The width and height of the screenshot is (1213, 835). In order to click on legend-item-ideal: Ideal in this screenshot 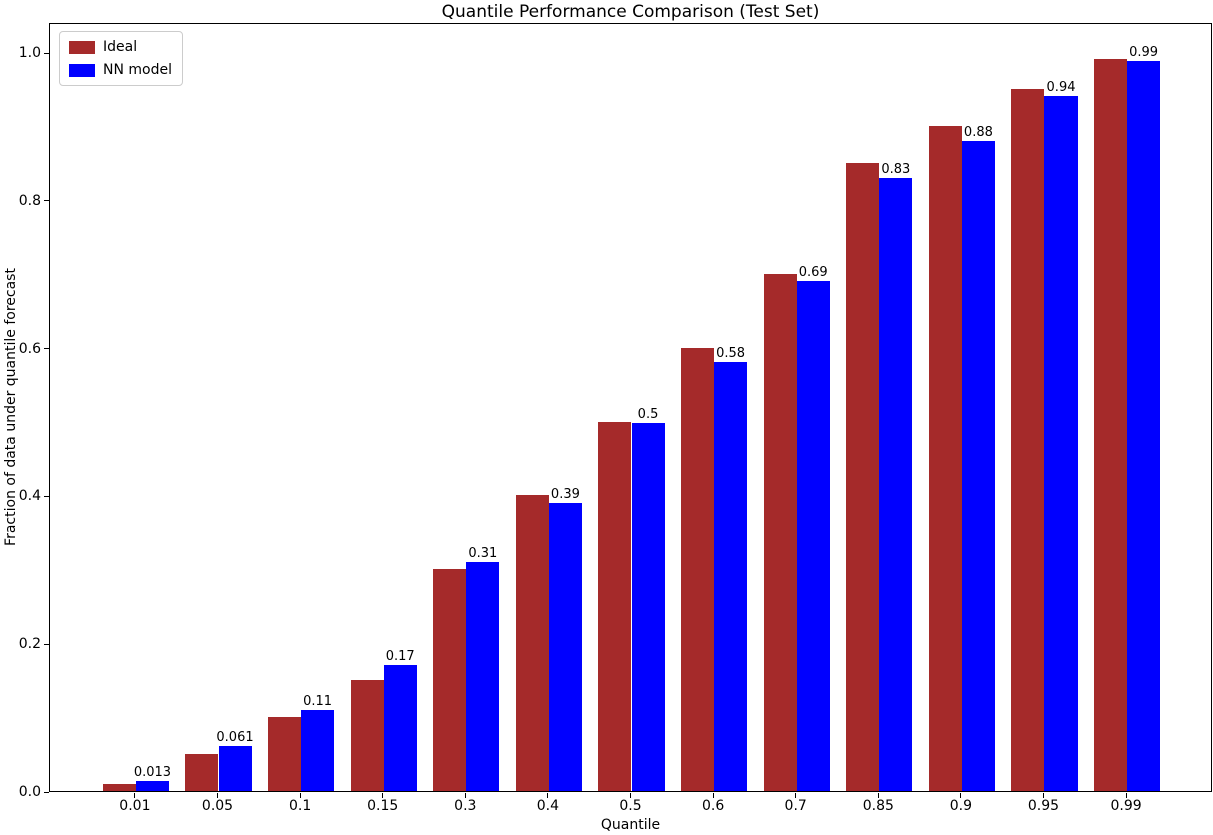, I will do `click(120, 47)`.